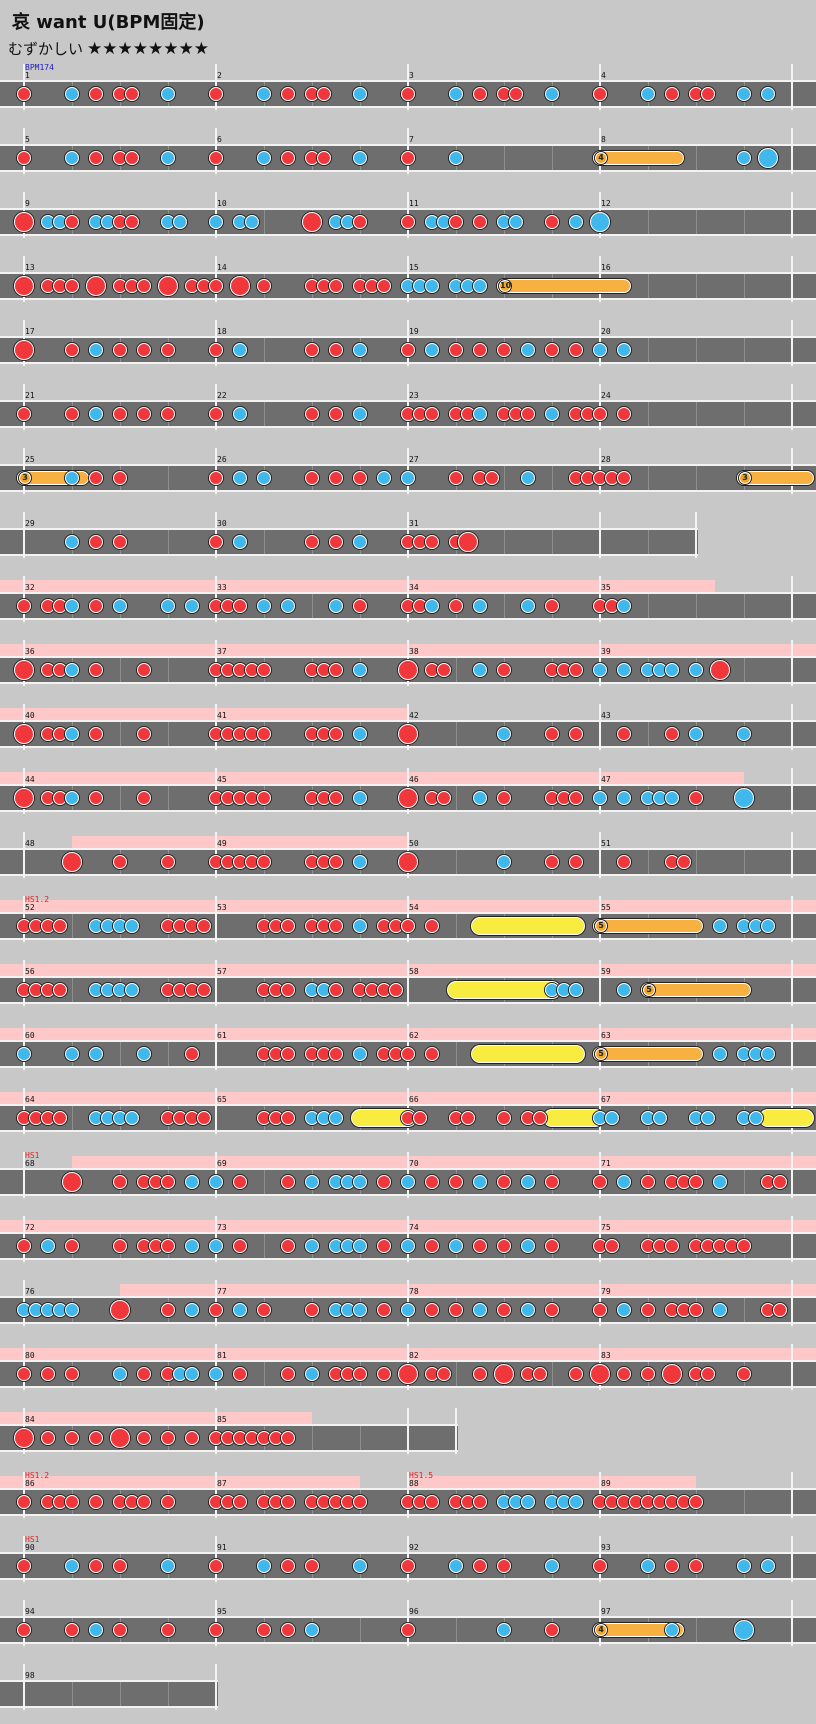  Describe the element at coordinates (696, 990) in the screenshot. I see `balloon-note: 5` at that location.